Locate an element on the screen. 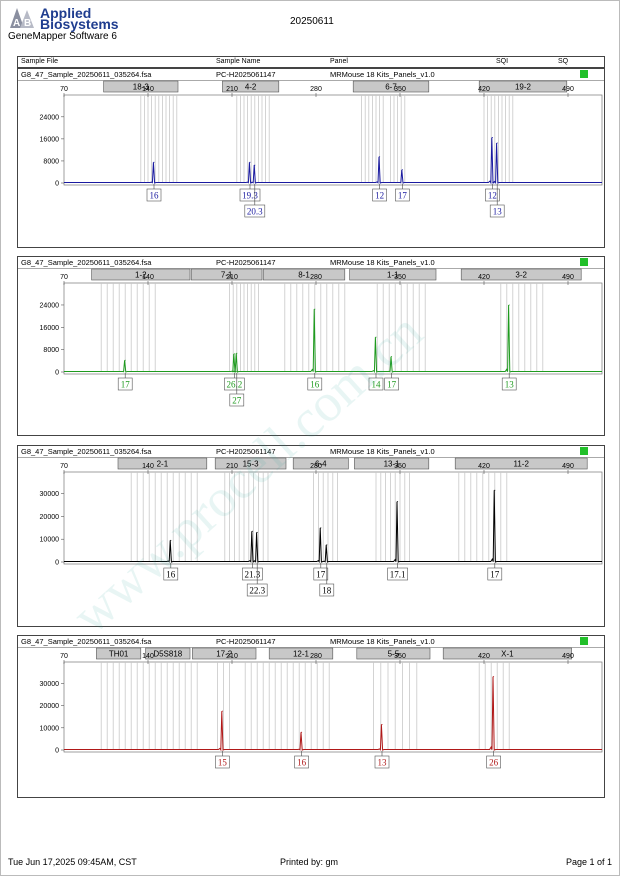 The height and width of the screenshot is (876, 620). marker-bin-header: 18-3 is located at coordinates (141, 86).